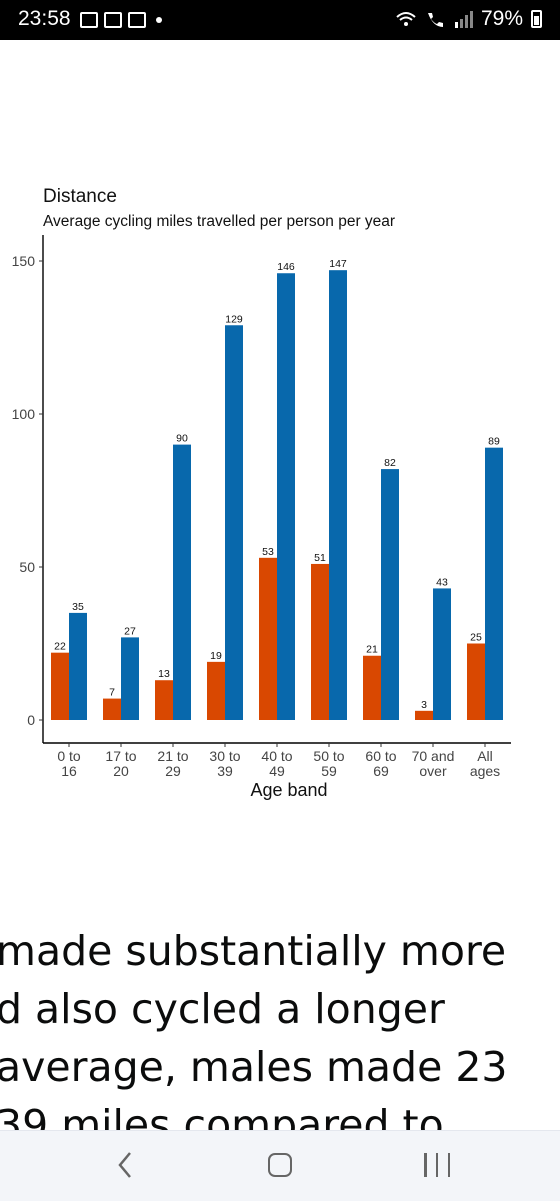  I want to click on x-tick-label: 40 to, so click(276, 756).